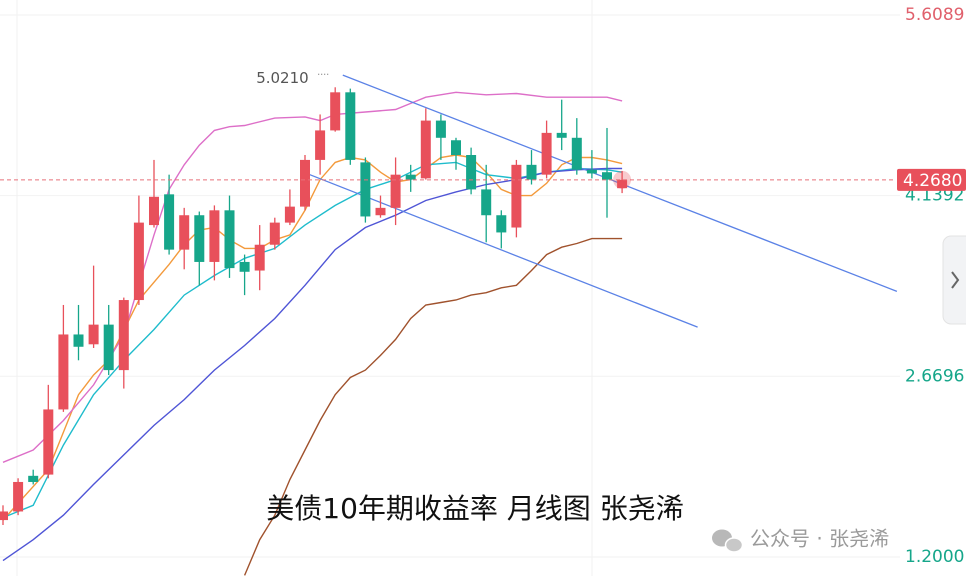 The height and width of the screenshot is (576, 966). What do you see at coordinates (819, 539) in the screenshot?
I see `watermark: 公众号 · 张尧浠` at bounding box center [819, 539].